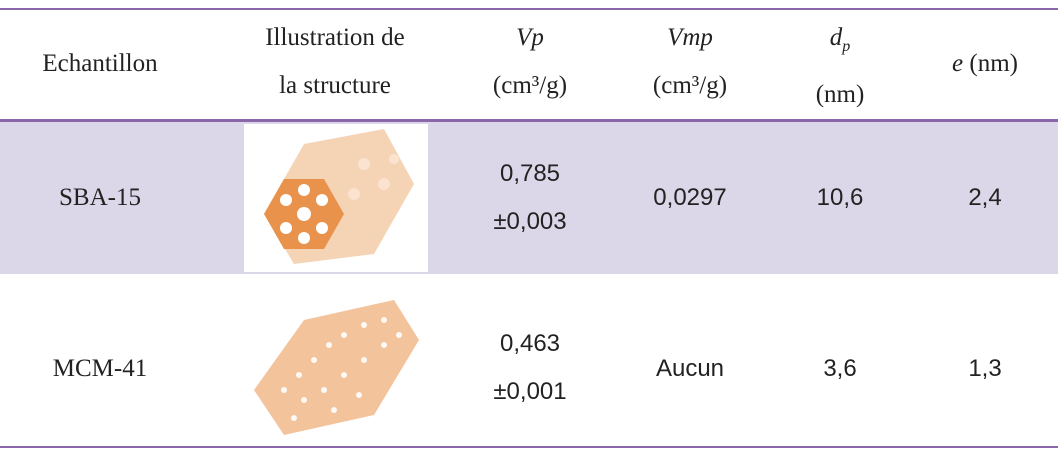 Image resolution: width=1058 pixels, height=452 pixels. I want to click on far-pores, so click(373, 177).